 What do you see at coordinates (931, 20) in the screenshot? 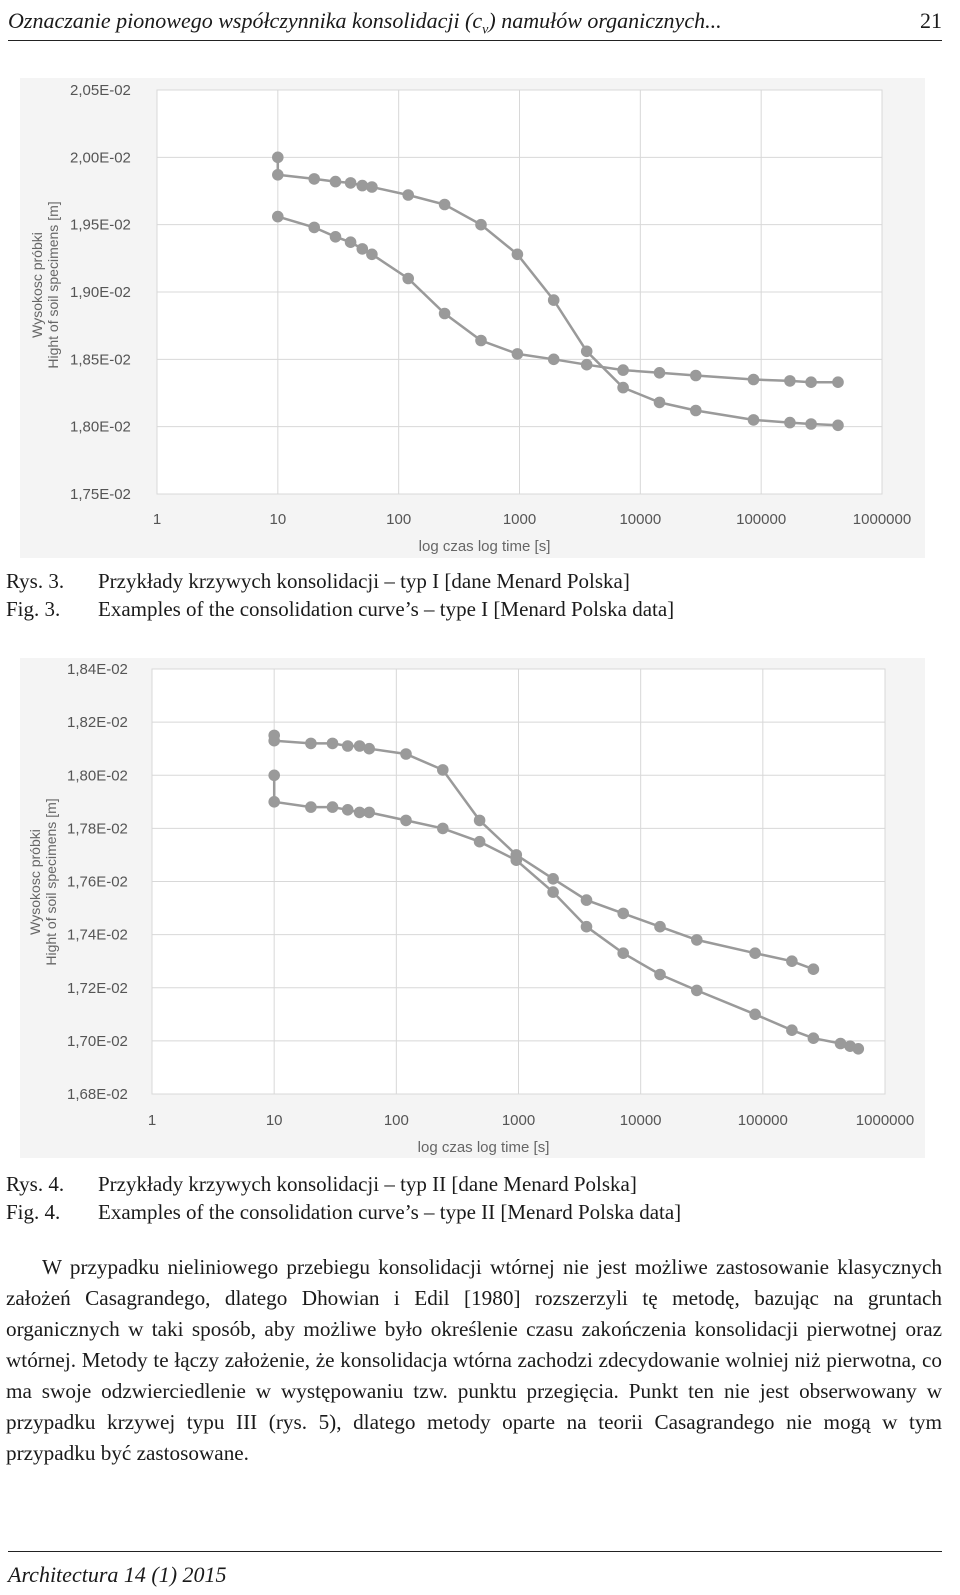
I see `page-number: 21` at bounding box center [931, 20].